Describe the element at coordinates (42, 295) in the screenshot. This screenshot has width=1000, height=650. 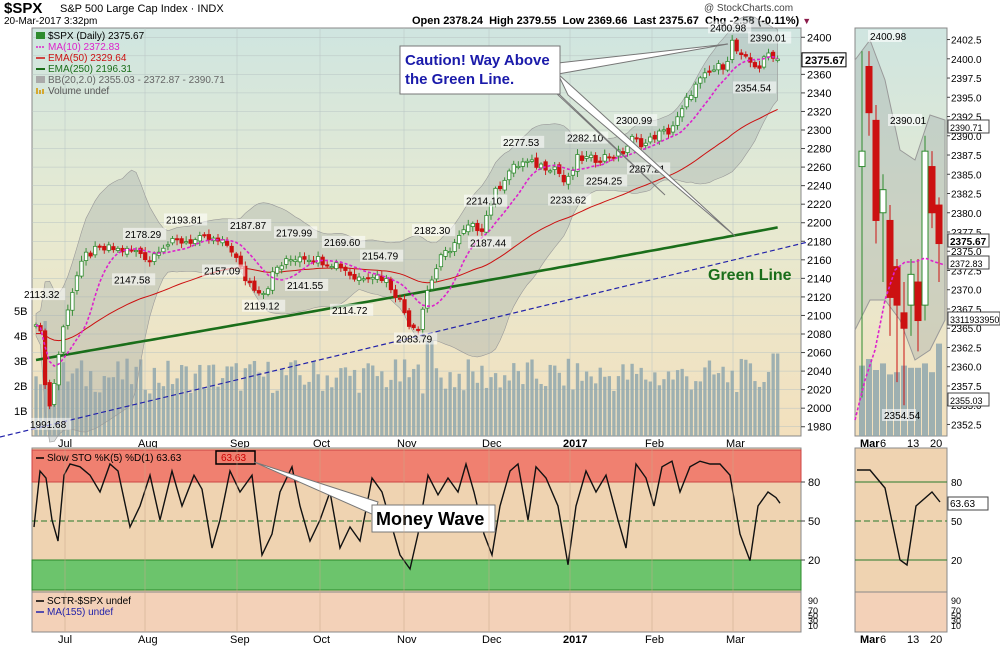
I see `price-label: 2113.32` at that location.